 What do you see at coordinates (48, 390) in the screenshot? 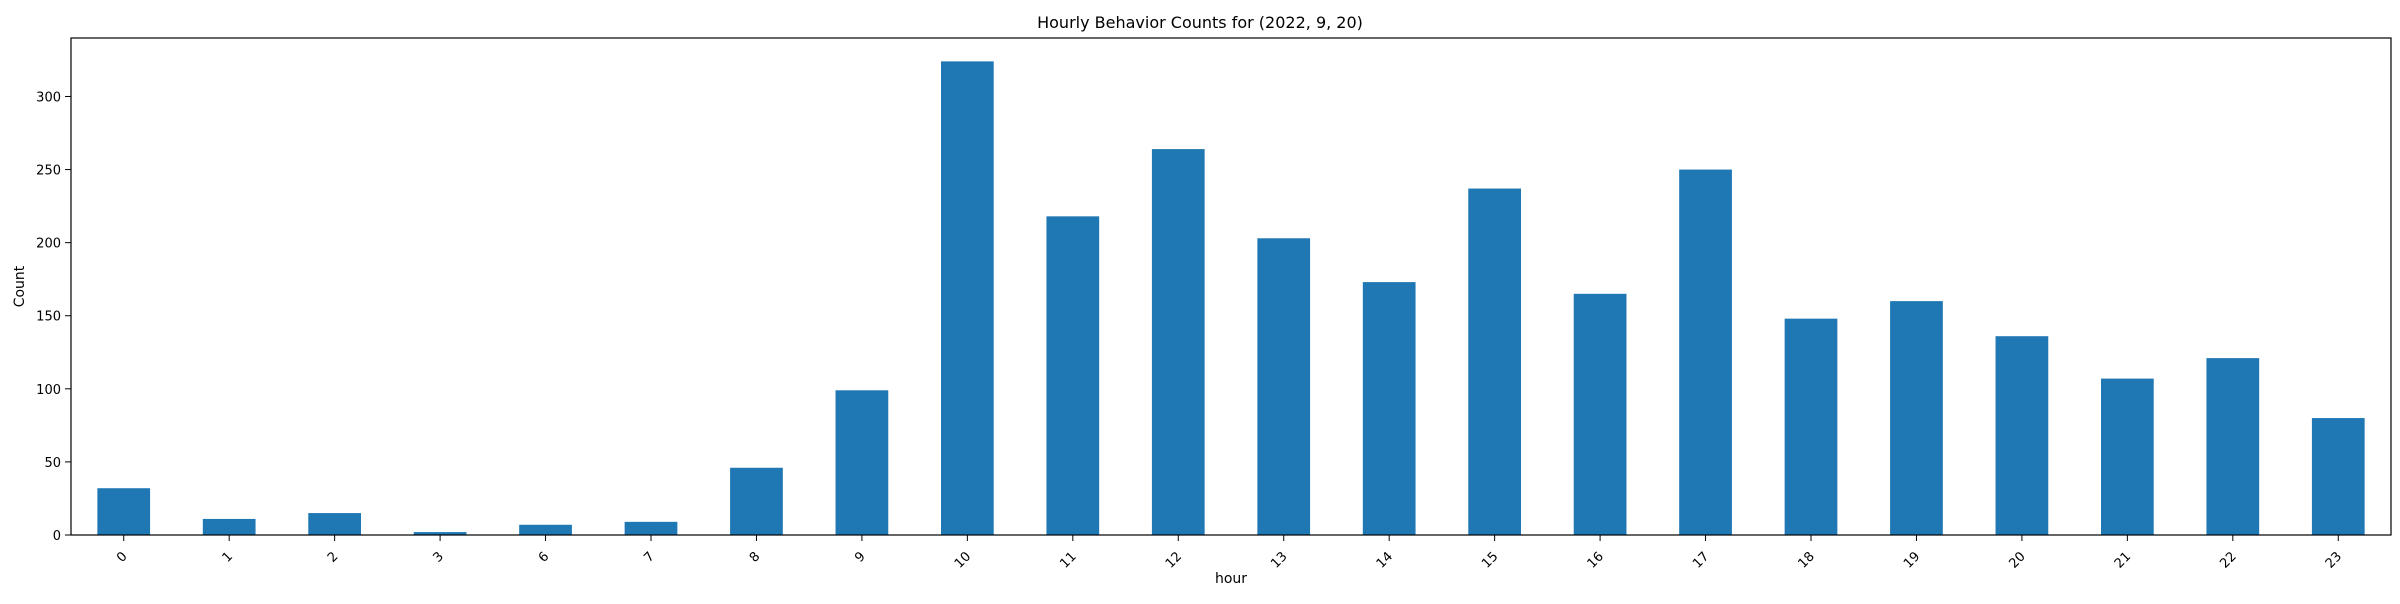
I see `y-tick-label: 100` at bounding box center [48, 390].